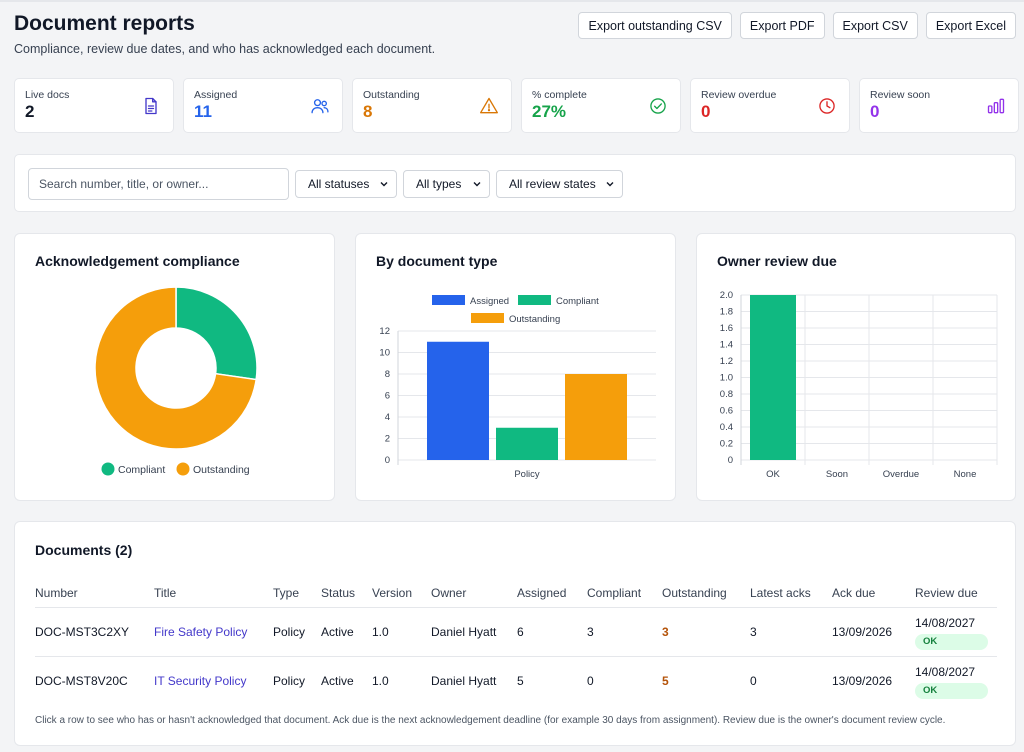 The height and width of the screenshot is (752, 1024). What do you see at coordinates (726, 295) in the screenshot?
I see `y-tick-label: 2.0` at bounding box center [726, 295].